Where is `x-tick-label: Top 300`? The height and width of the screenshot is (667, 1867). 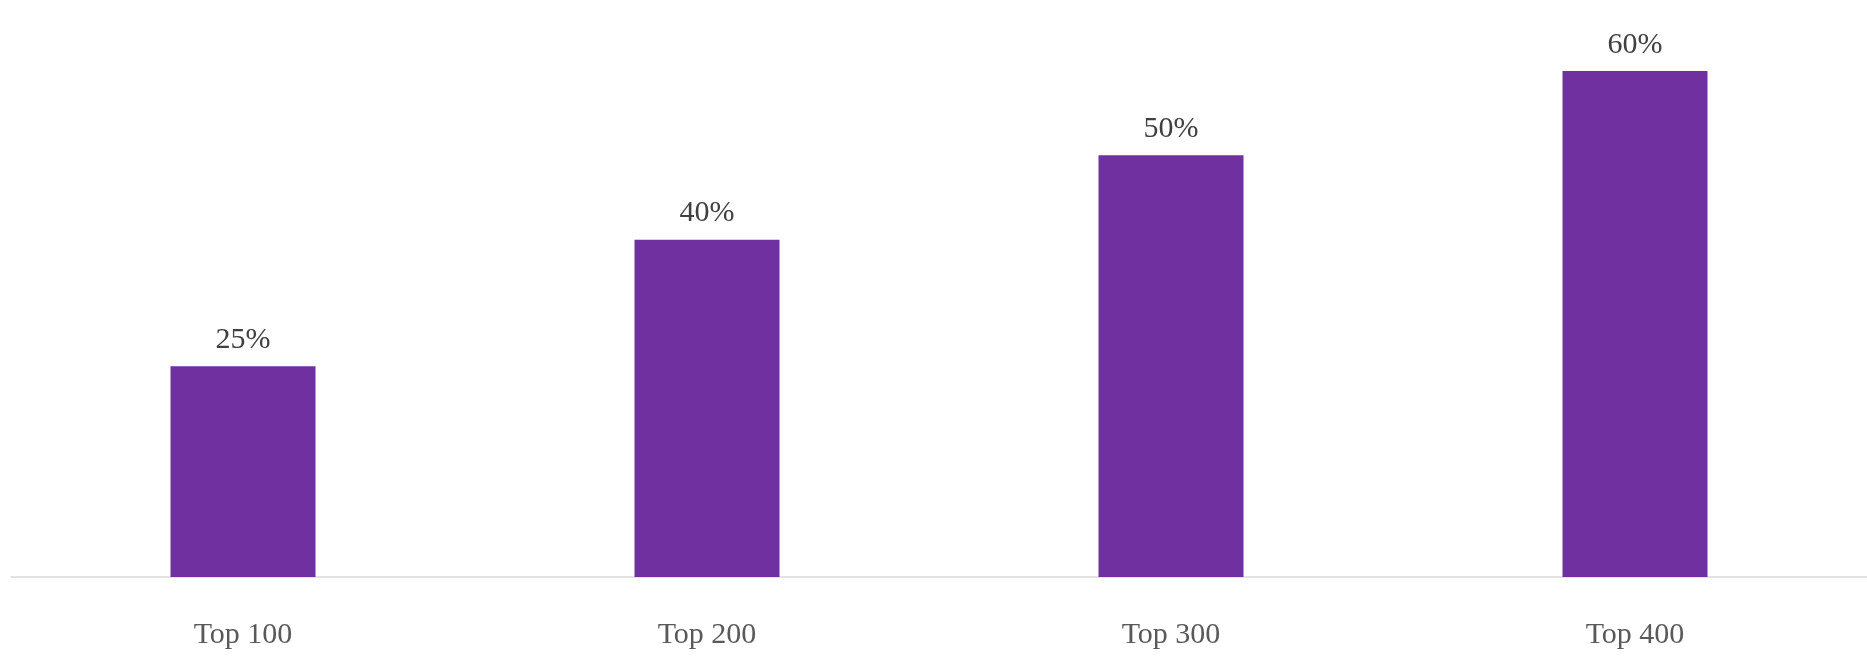 x-tick-label: Top 300 is located at coordinates (1171, 632).